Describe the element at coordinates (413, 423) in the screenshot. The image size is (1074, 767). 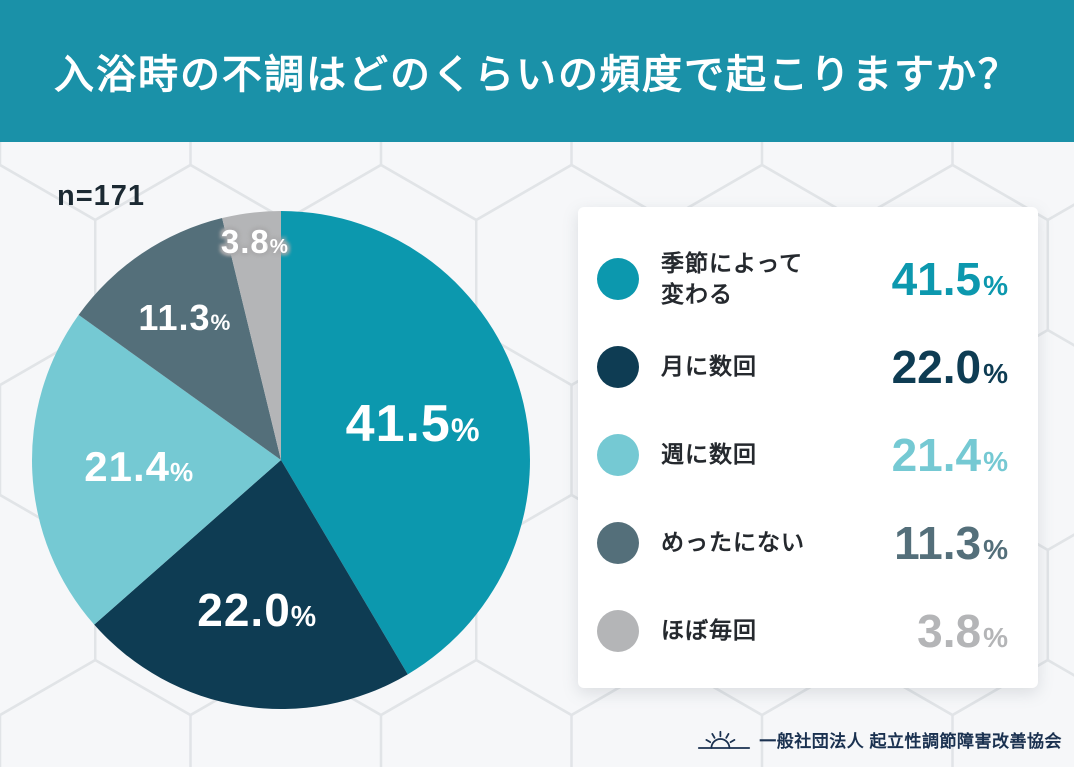
I see `pie-slice-label-0: 41.5%` at that location.